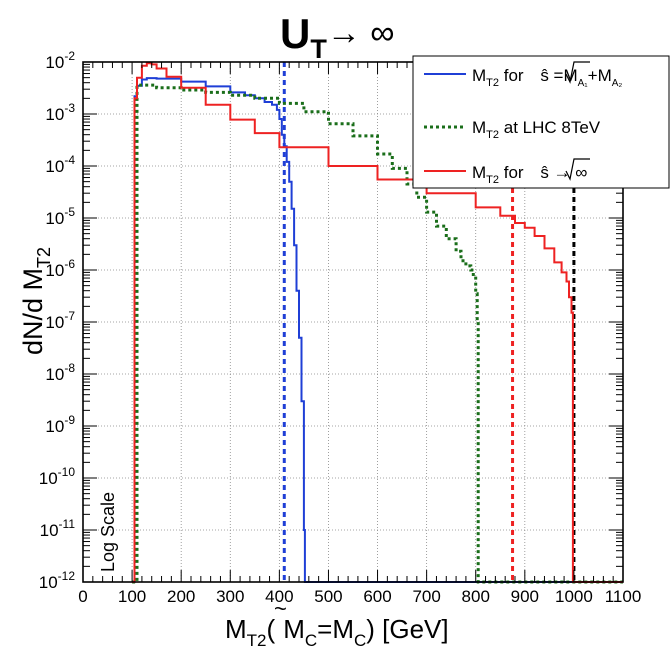 The image size is (670, 653). I want to click on y-tick-exponent: -6, so click(69, 264).